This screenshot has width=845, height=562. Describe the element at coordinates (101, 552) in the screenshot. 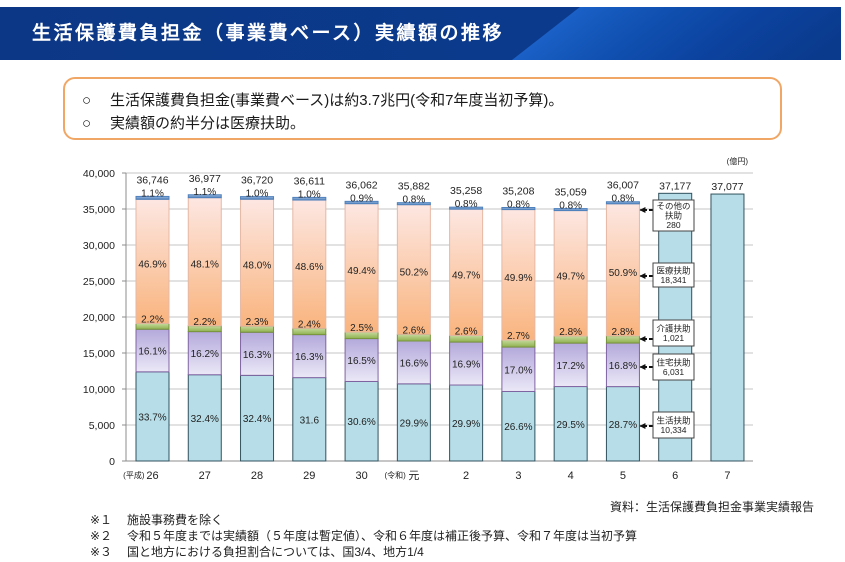

I see `footnote-mark: ※３` at that location.